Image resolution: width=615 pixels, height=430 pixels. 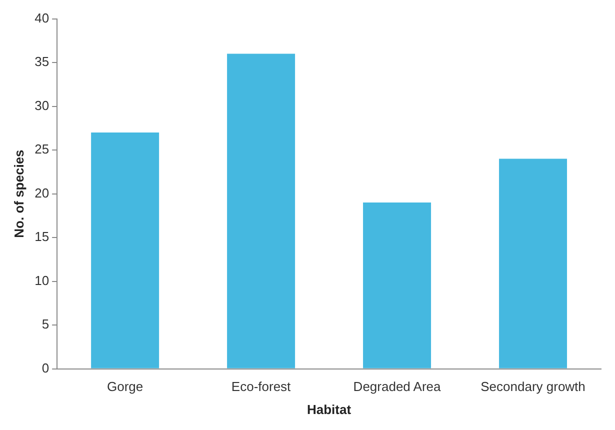 What do you see at coordinates (46, 324) in the screenshot?
I see `y-tick-label: 5` at bounding box center [46, 324].